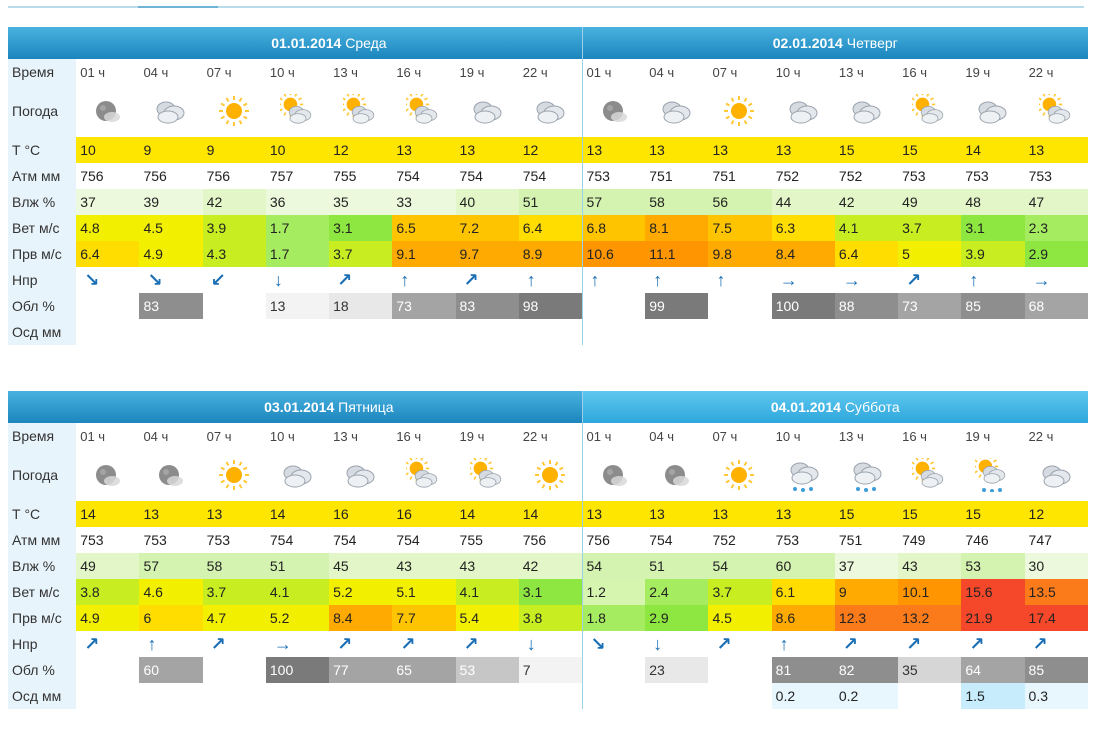 This screenshot has height=746, width=1099. Describe the element at coordinates (42, 407) in the screenshot. I see `header-corner` at that location.